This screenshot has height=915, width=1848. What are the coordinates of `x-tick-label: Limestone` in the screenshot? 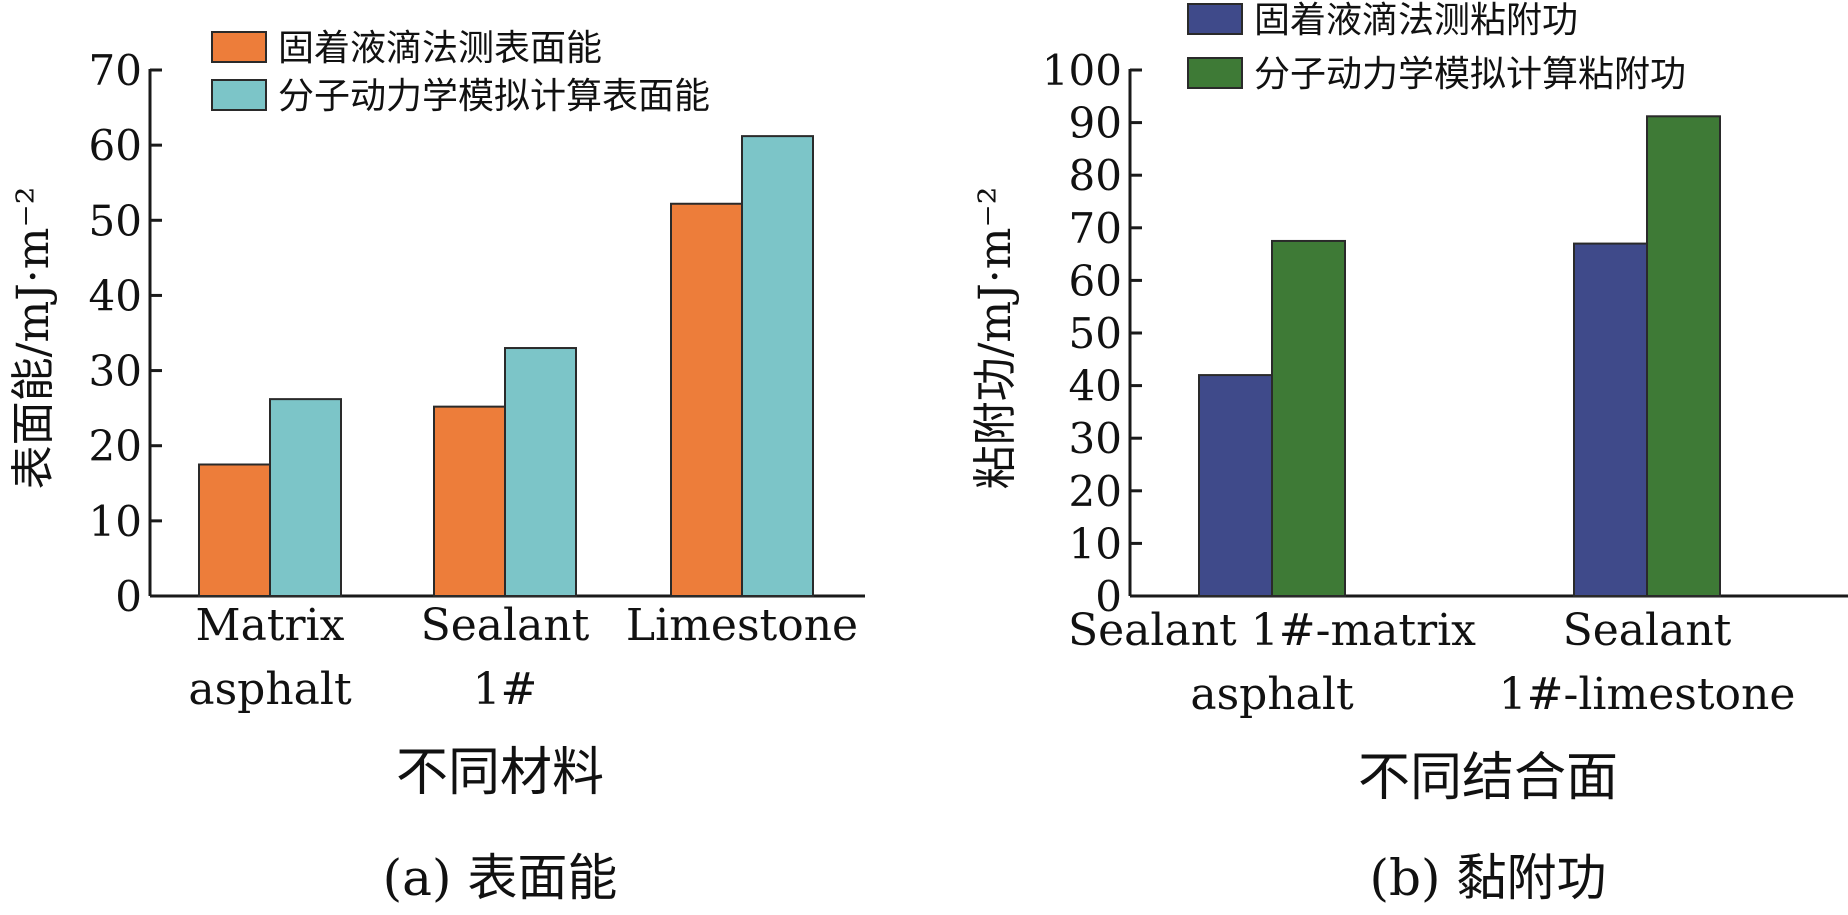 It's located at (742, 625).